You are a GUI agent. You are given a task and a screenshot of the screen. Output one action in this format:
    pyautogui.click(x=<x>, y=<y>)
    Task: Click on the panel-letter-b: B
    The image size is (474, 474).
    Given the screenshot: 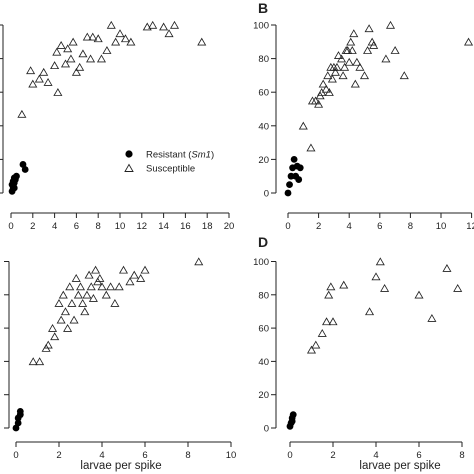 What is the action you would take?
    pyautogui.click(x=263, y=8)
    